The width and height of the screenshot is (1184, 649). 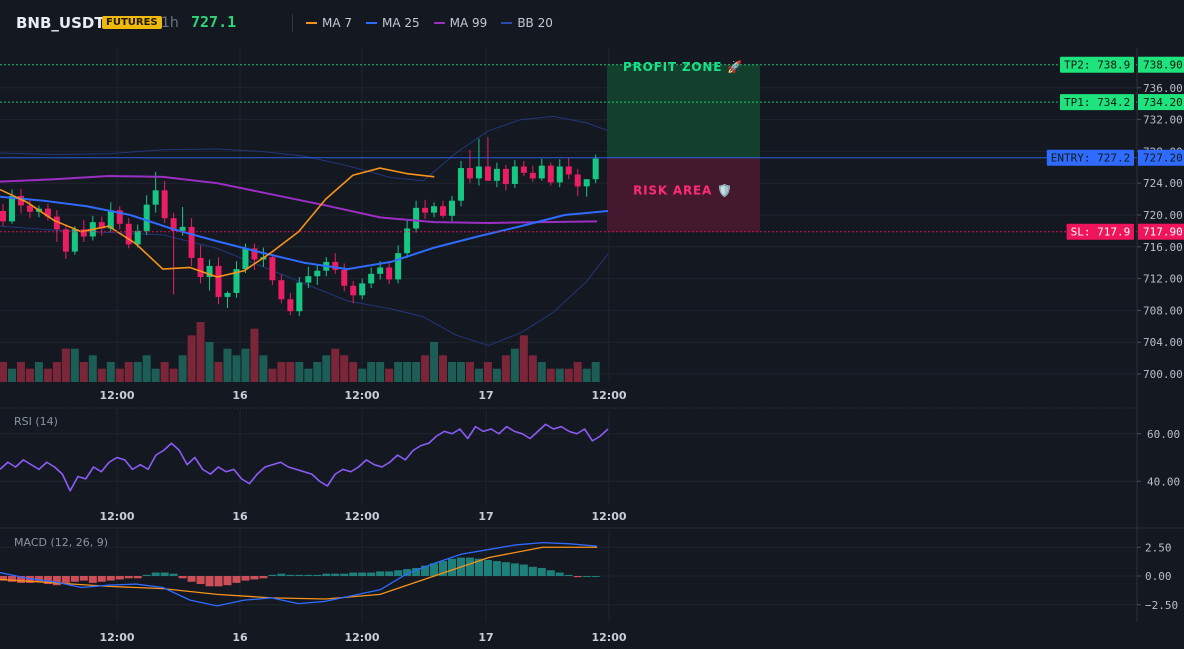 What do you see at coordinates (683, 111) in the screenshot?
I see `profit-zone` at bounding box center [683, 111].